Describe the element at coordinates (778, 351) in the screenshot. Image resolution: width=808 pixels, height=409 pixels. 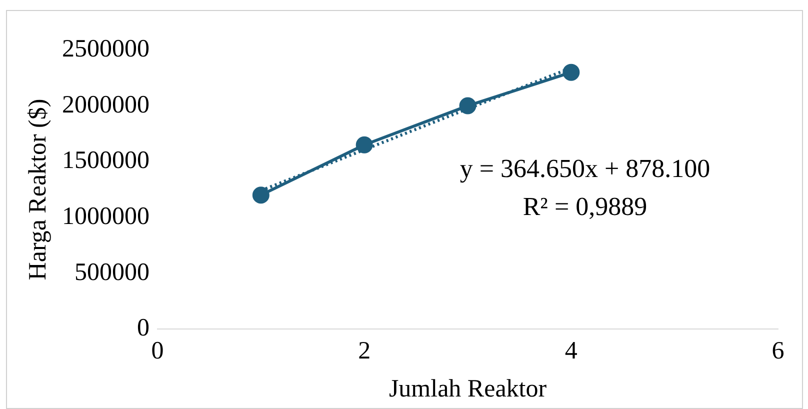
I see `x-tick-label: 6` at that location.